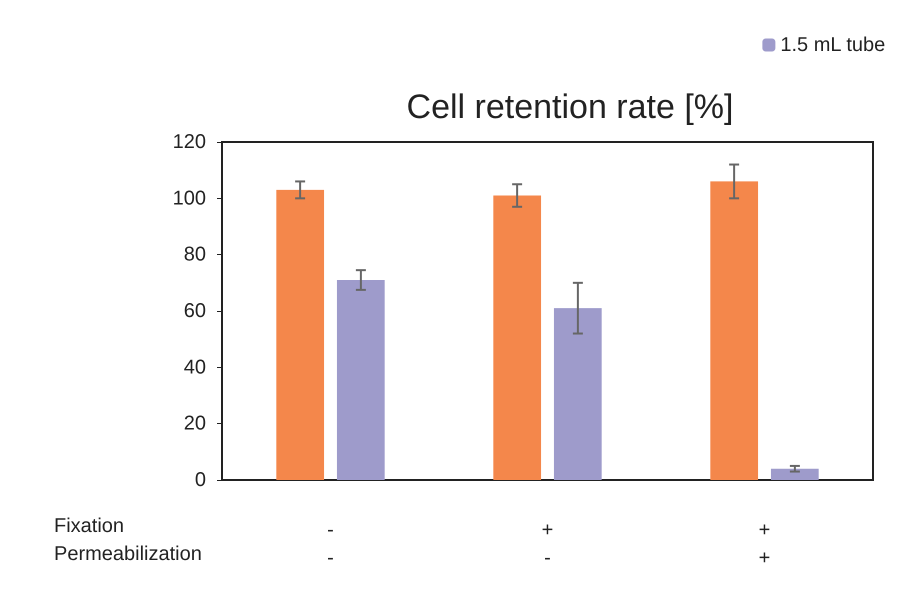 This screenshot has width=901, height=606. What do you see at coordinates (833, 45) in the screenshot?
I see `legend-label: 1.5 mL tube` at bounding box center [833, 45].